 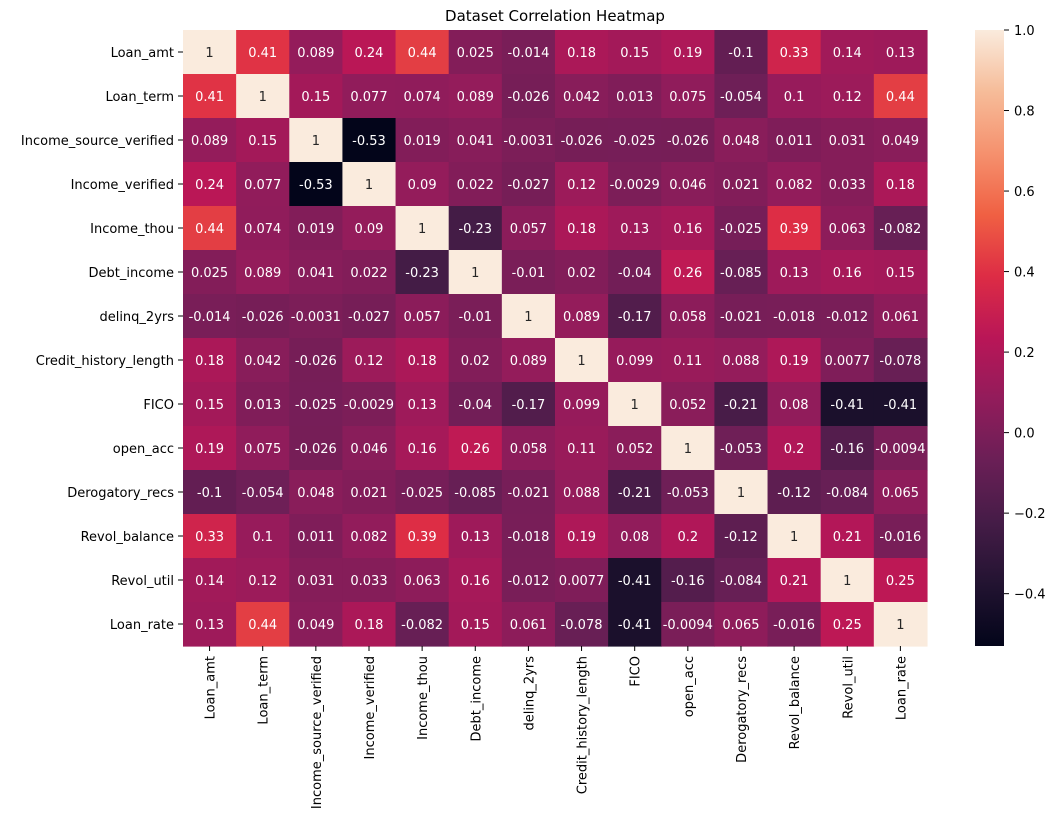 I want to click on y-tick-label: Income_verified, so click(x=122, y=185).